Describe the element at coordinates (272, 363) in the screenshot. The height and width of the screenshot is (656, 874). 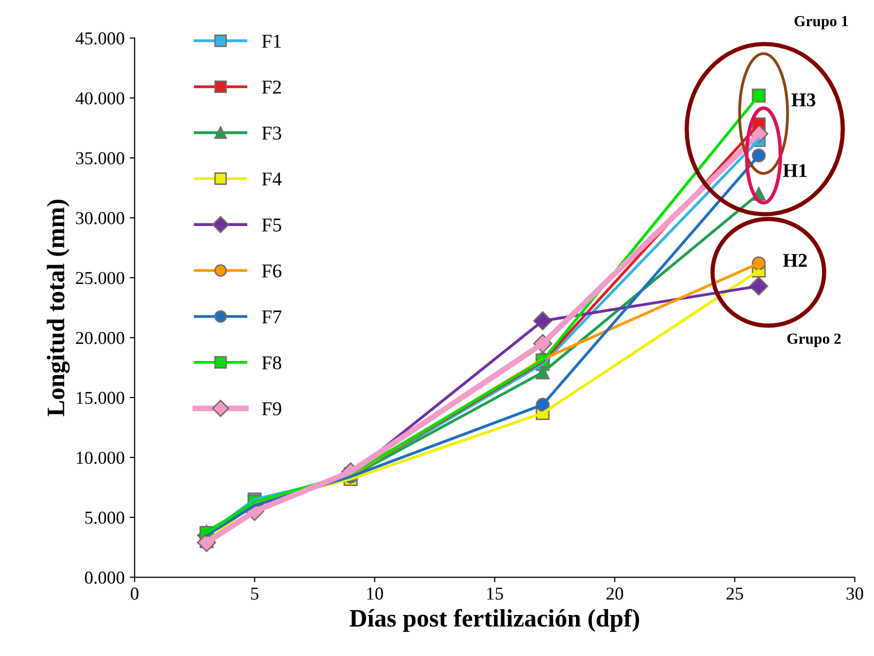
I see `legend-label: F8` at that location.